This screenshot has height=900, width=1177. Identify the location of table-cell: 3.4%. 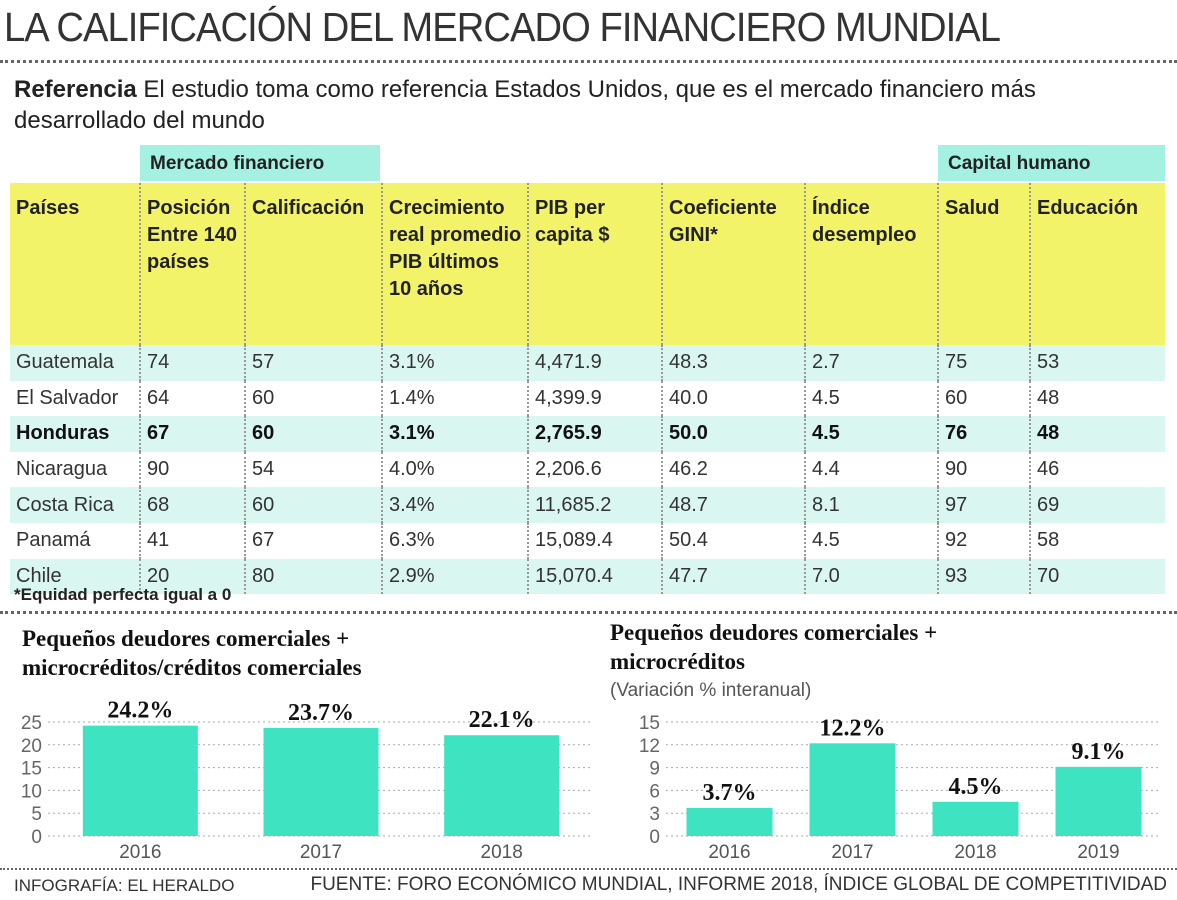
(455, 505).